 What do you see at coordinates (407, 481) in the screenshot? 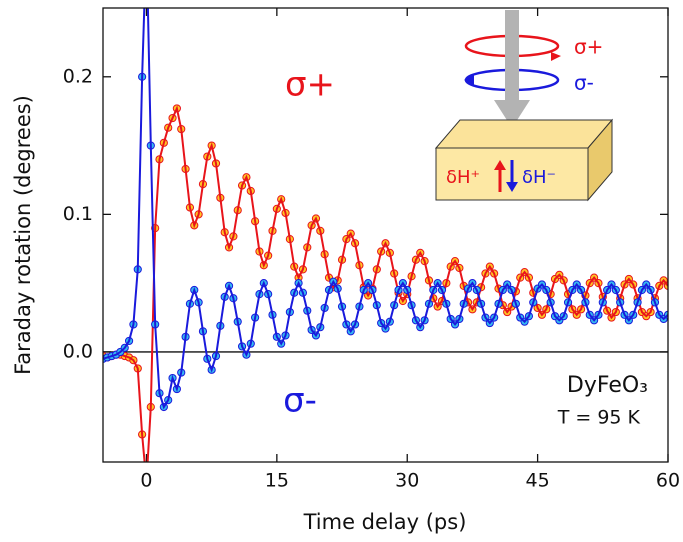
I see `x-tick-label: 30` at bounding box center [407, 481].